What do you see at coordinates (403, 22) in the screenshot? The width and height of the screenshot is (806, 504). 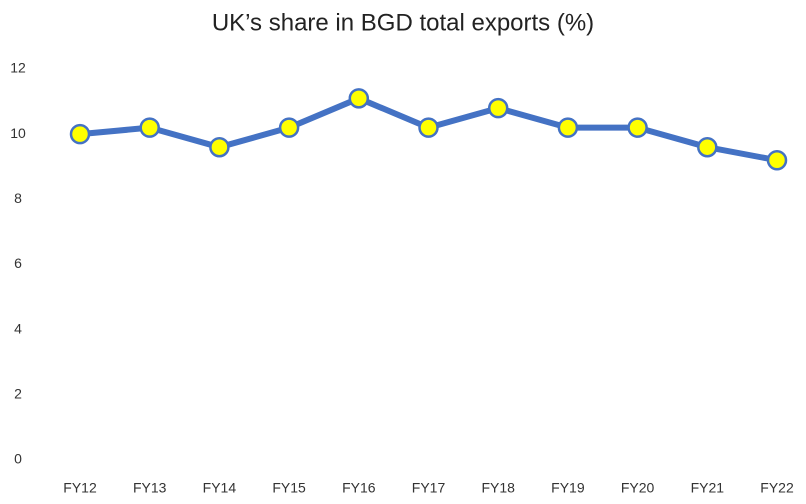 I see `chart-title: UK’s share in BGD total exports (%)` at bounding box center [403, 22].